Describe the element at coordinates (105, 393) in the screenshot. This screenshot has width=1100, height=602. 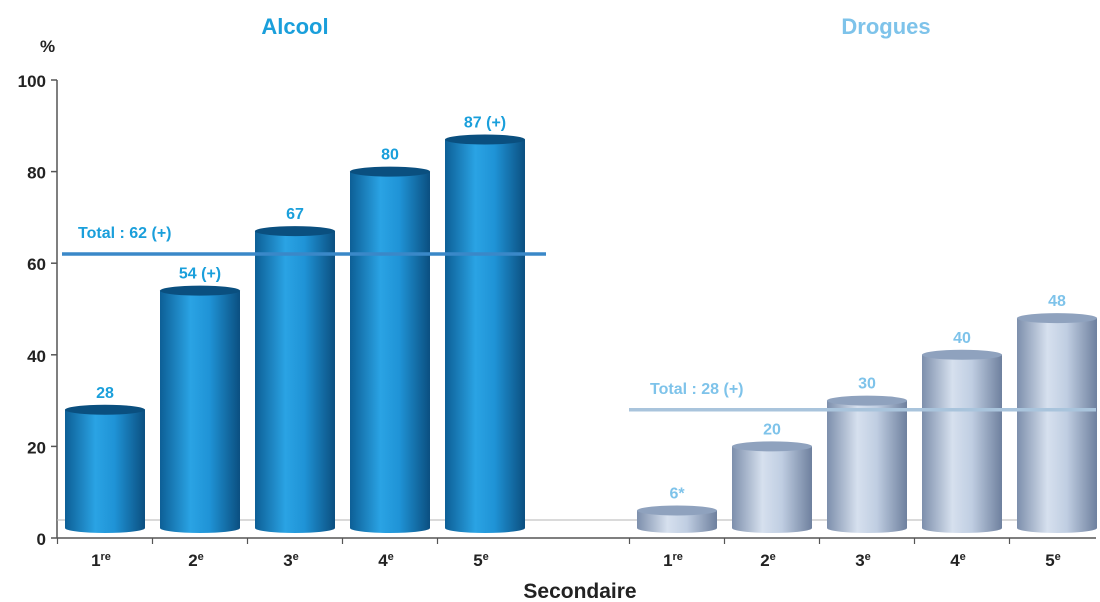
I see `bar-value-label: 28` at that location.